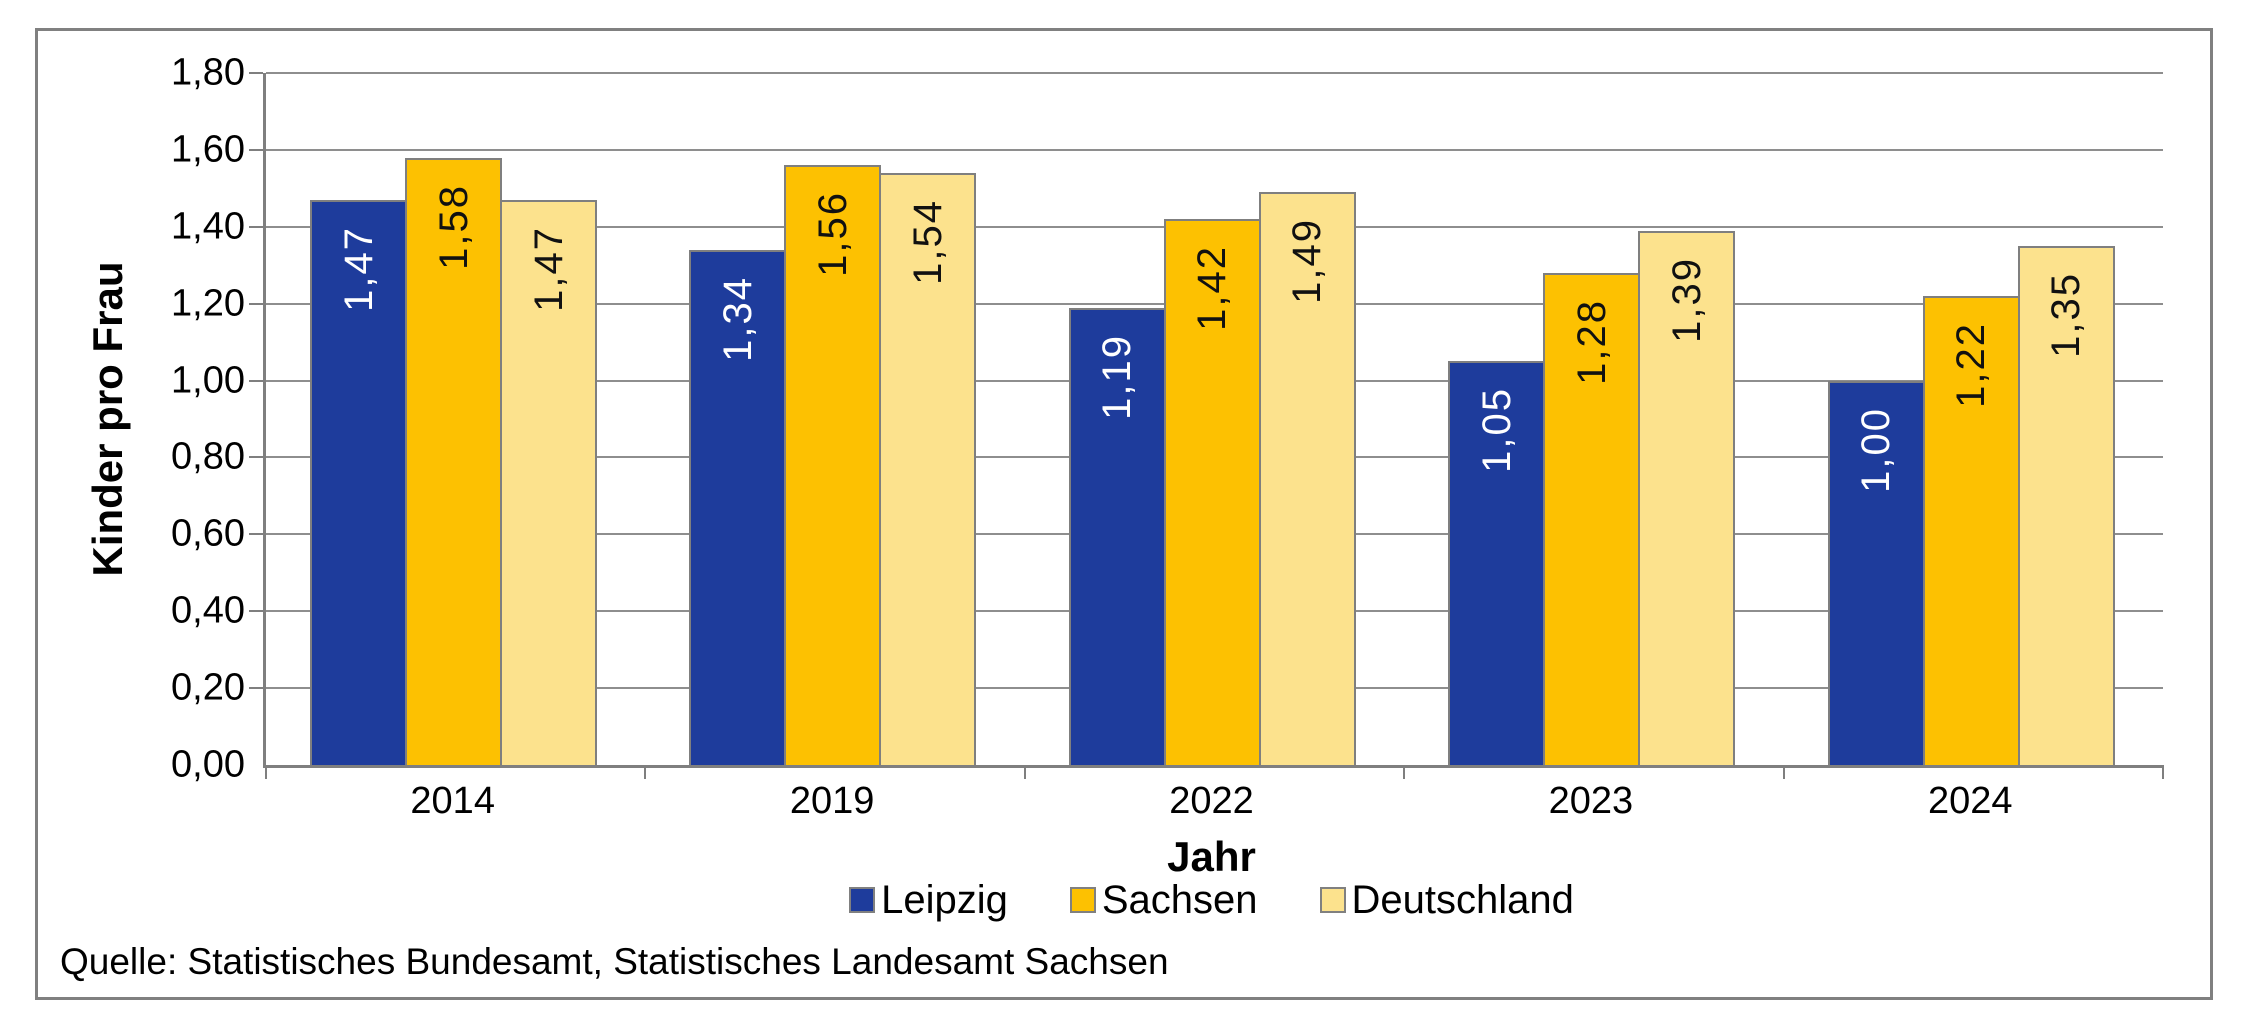 The height and width of the screenshot is (1018, 2250). I want to click on legend-item-leipzig: Leipzig, so click(928, 900).